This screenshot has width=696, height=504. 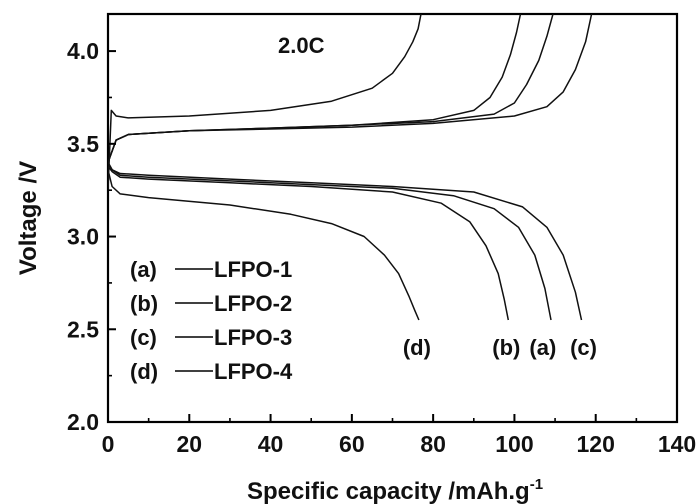 I want to click on x-tick-label: 80, so click(x=433, y=444).